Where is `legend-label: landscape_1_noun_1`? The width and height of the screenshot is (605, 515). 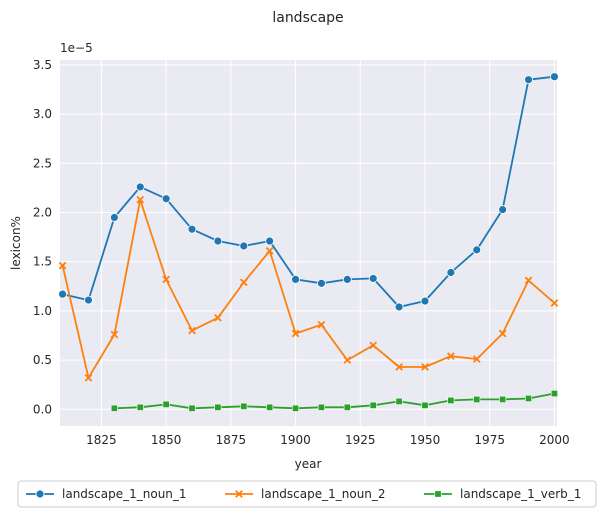
legend-label: landscape_1_noun_1 is located at coordinates (124, 494).